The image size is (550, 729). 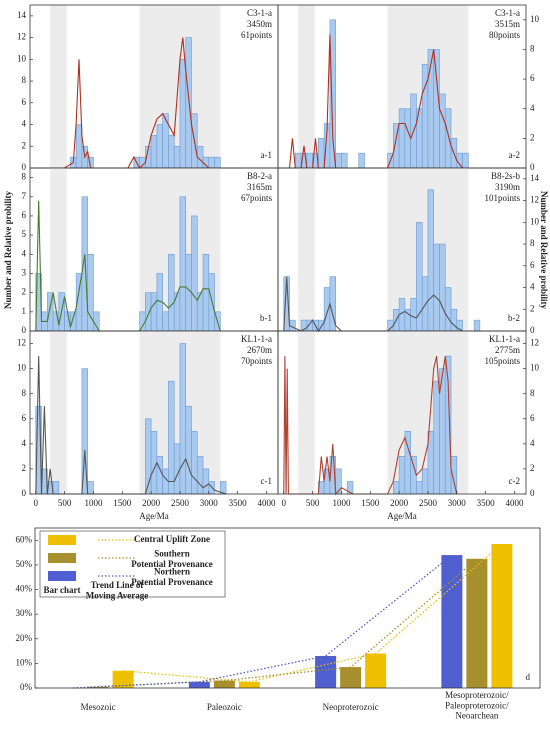 I want to click on x-tick-label: 500, so click(x=313, y=503).